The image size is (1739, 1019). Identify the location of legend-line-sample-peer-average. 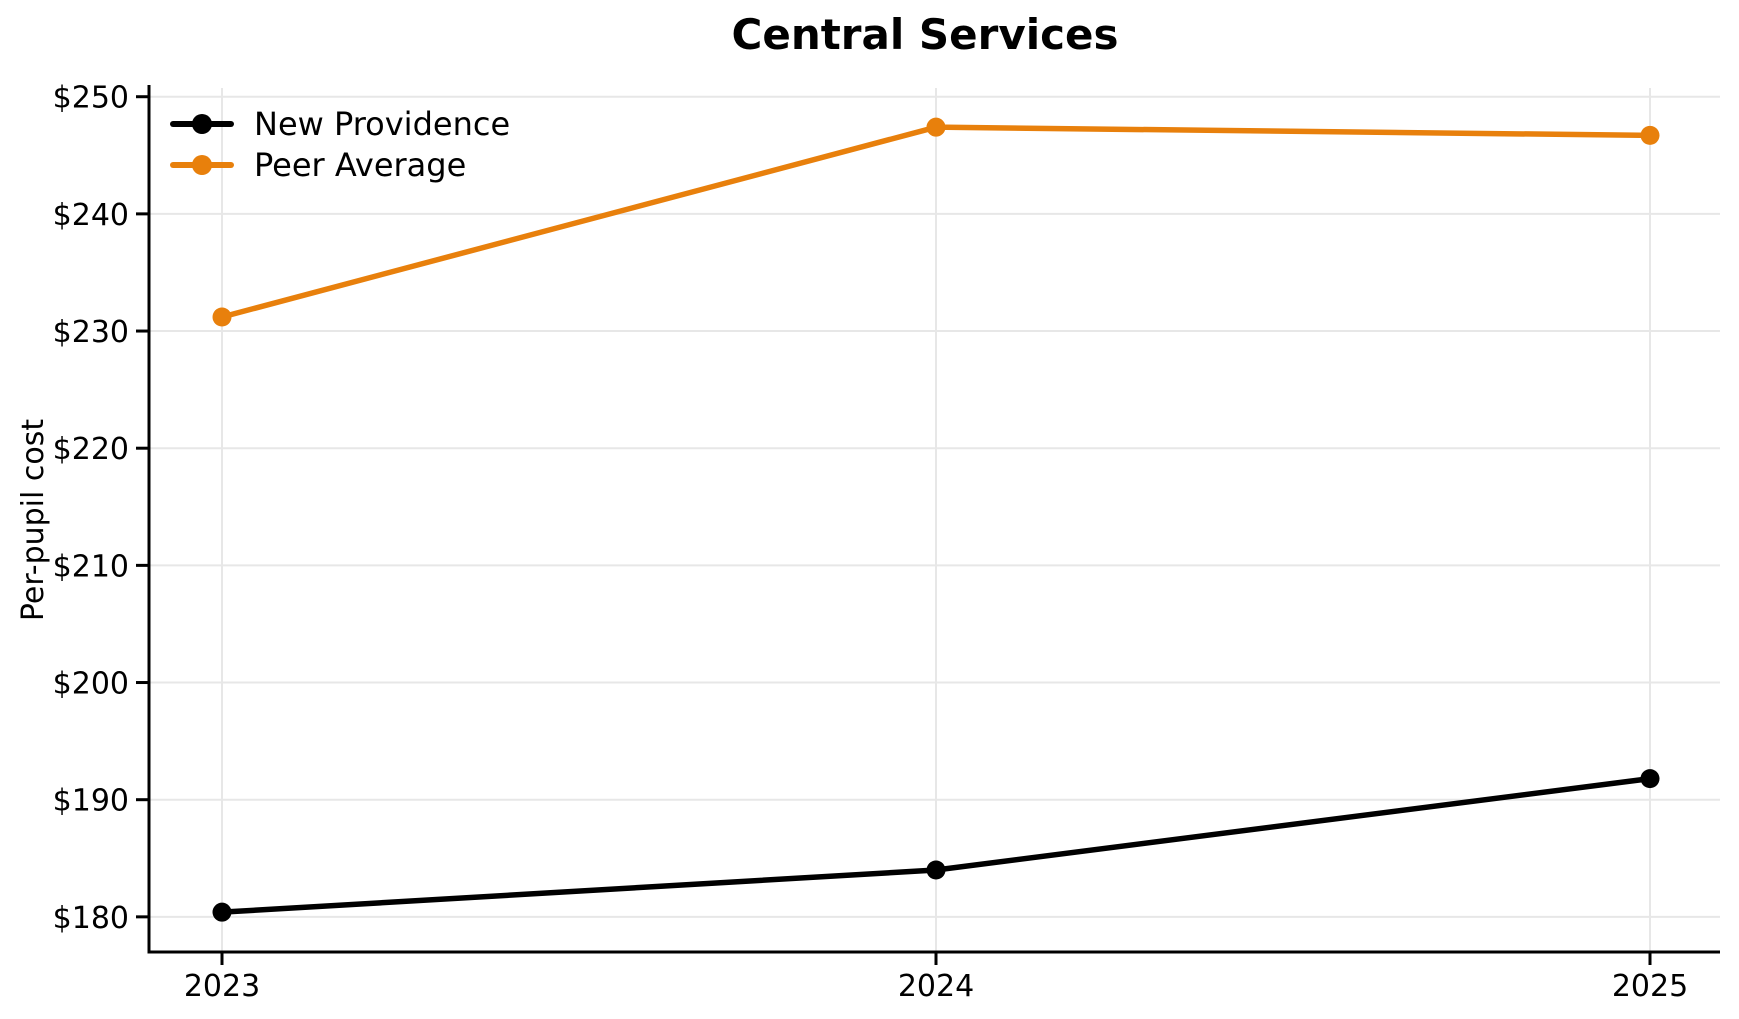
(202, 164).